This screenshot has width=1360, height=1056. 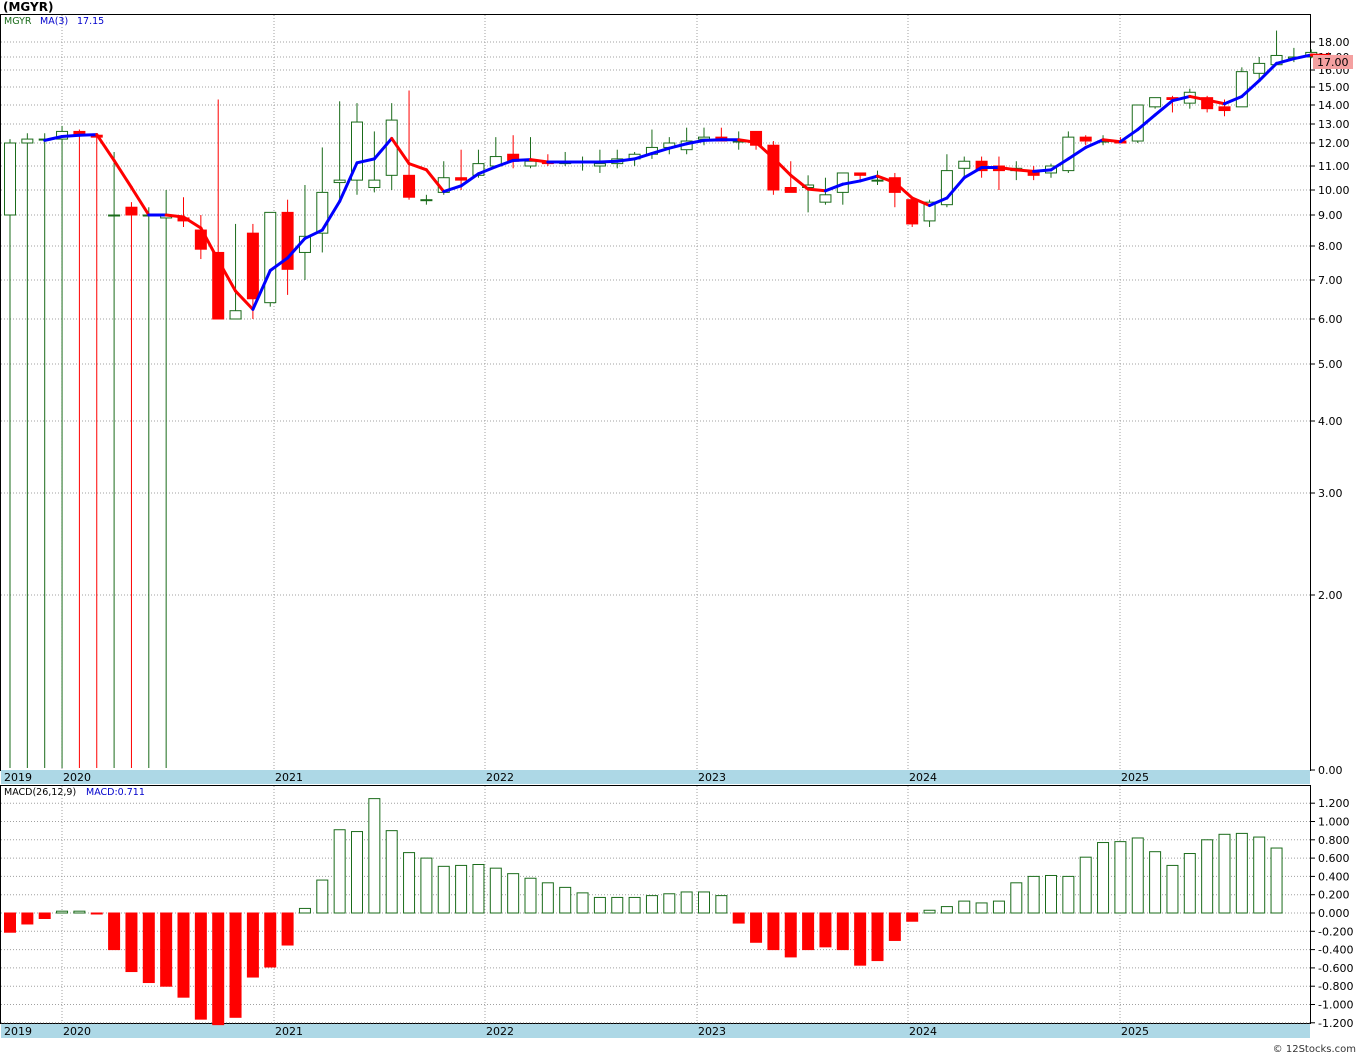 What do you see at coordinates (1330, 364) in the screenshot?
I see `price-tick-label: 5.00` at bounding box center [1330, 364].